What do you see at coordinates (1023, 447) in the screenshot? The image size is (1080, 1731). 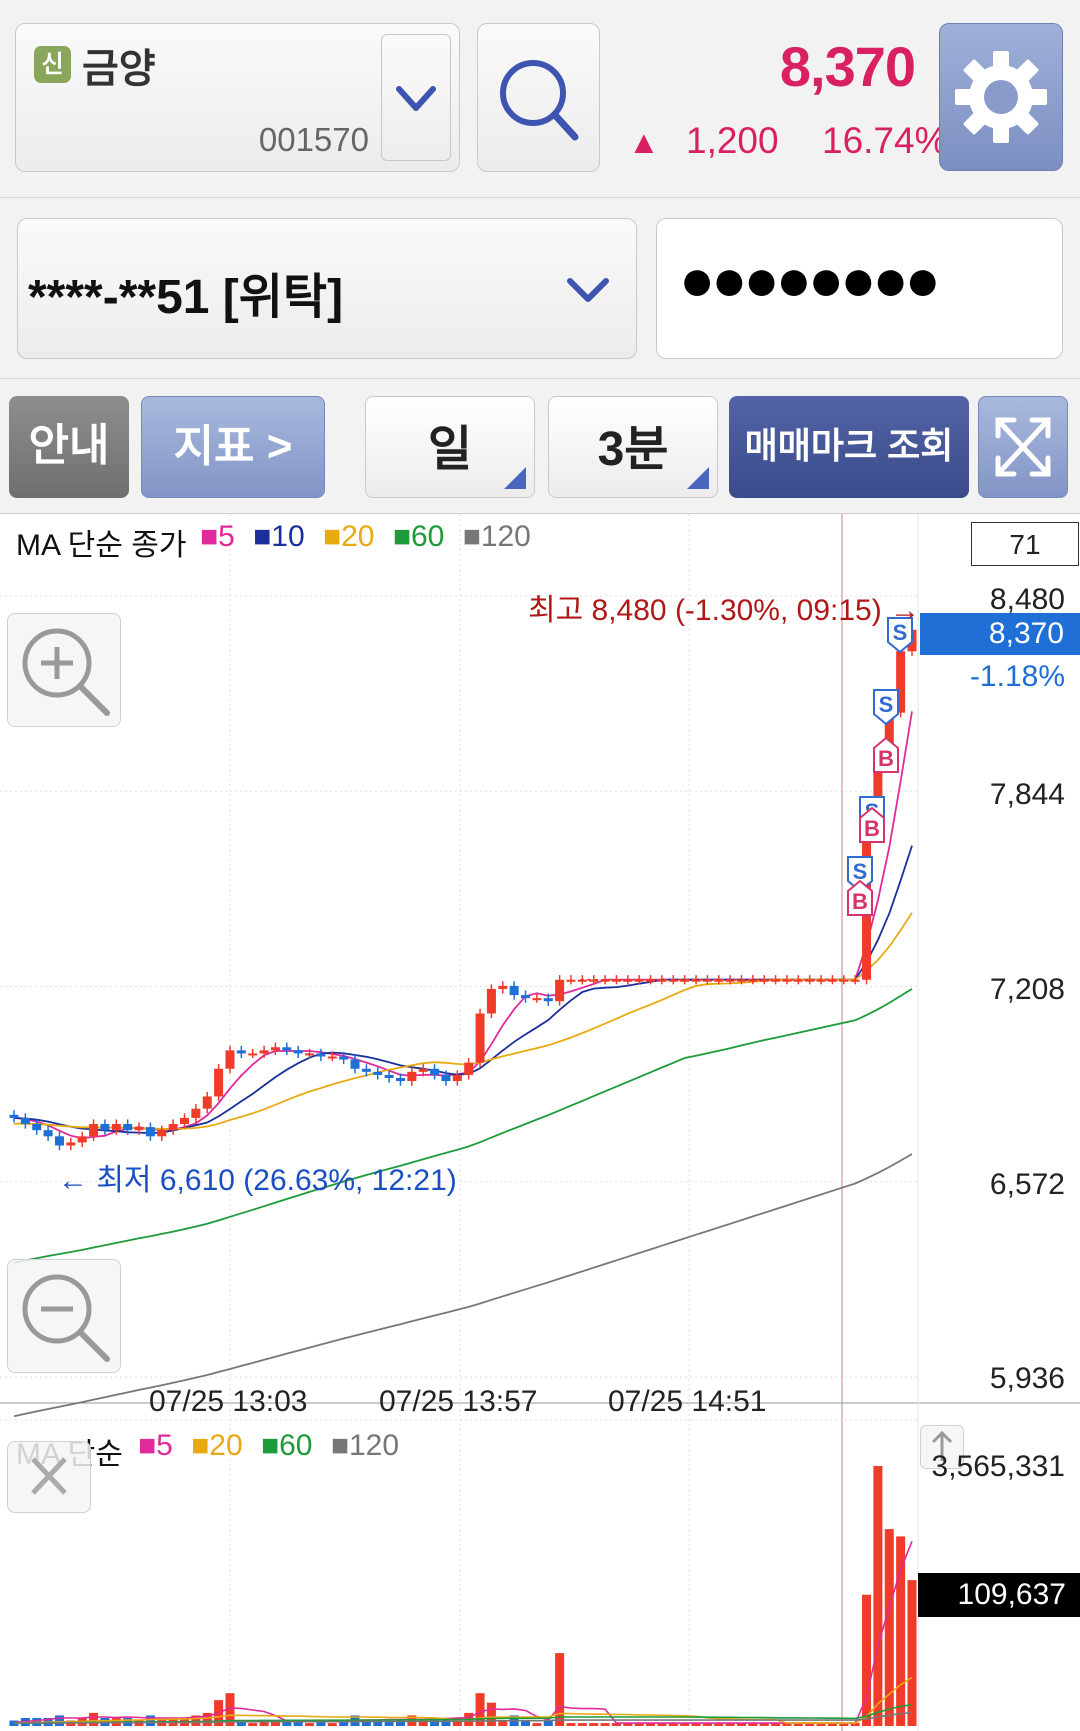 I see `fullscreen-button` at bounding box center [1023, 447].